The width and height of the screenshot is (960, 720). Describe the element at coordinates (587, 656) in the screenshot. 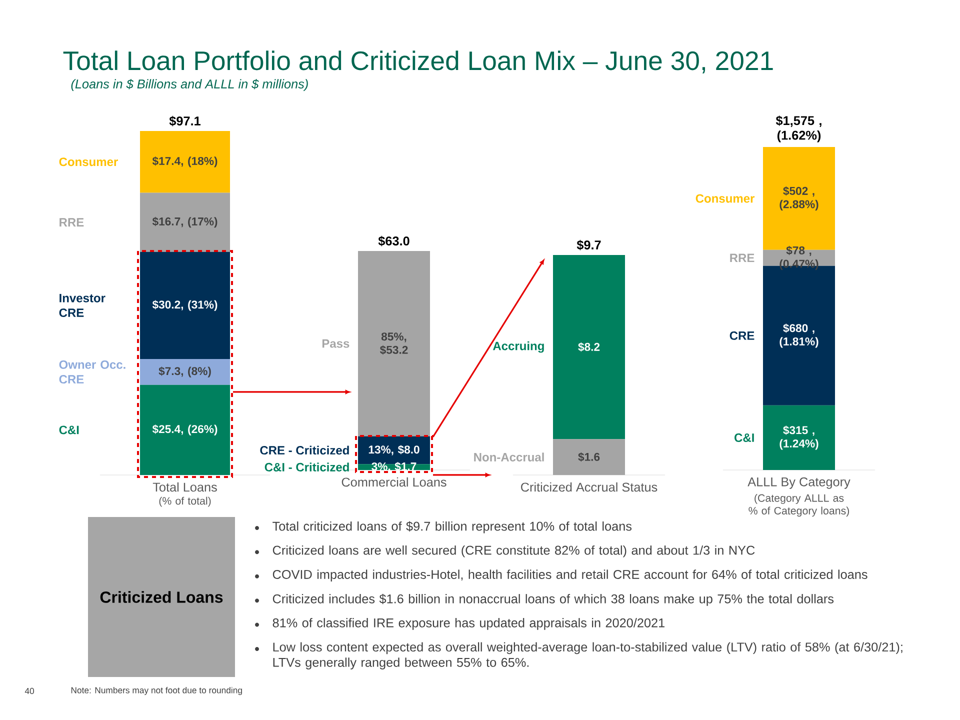

I see `text: Low loss content expected as overall weighted-average loan-to-stabilized value (LTV) ratio of 58% (at 6/30/21); LTVs generally ranged between 55% to 65%.` at that location.